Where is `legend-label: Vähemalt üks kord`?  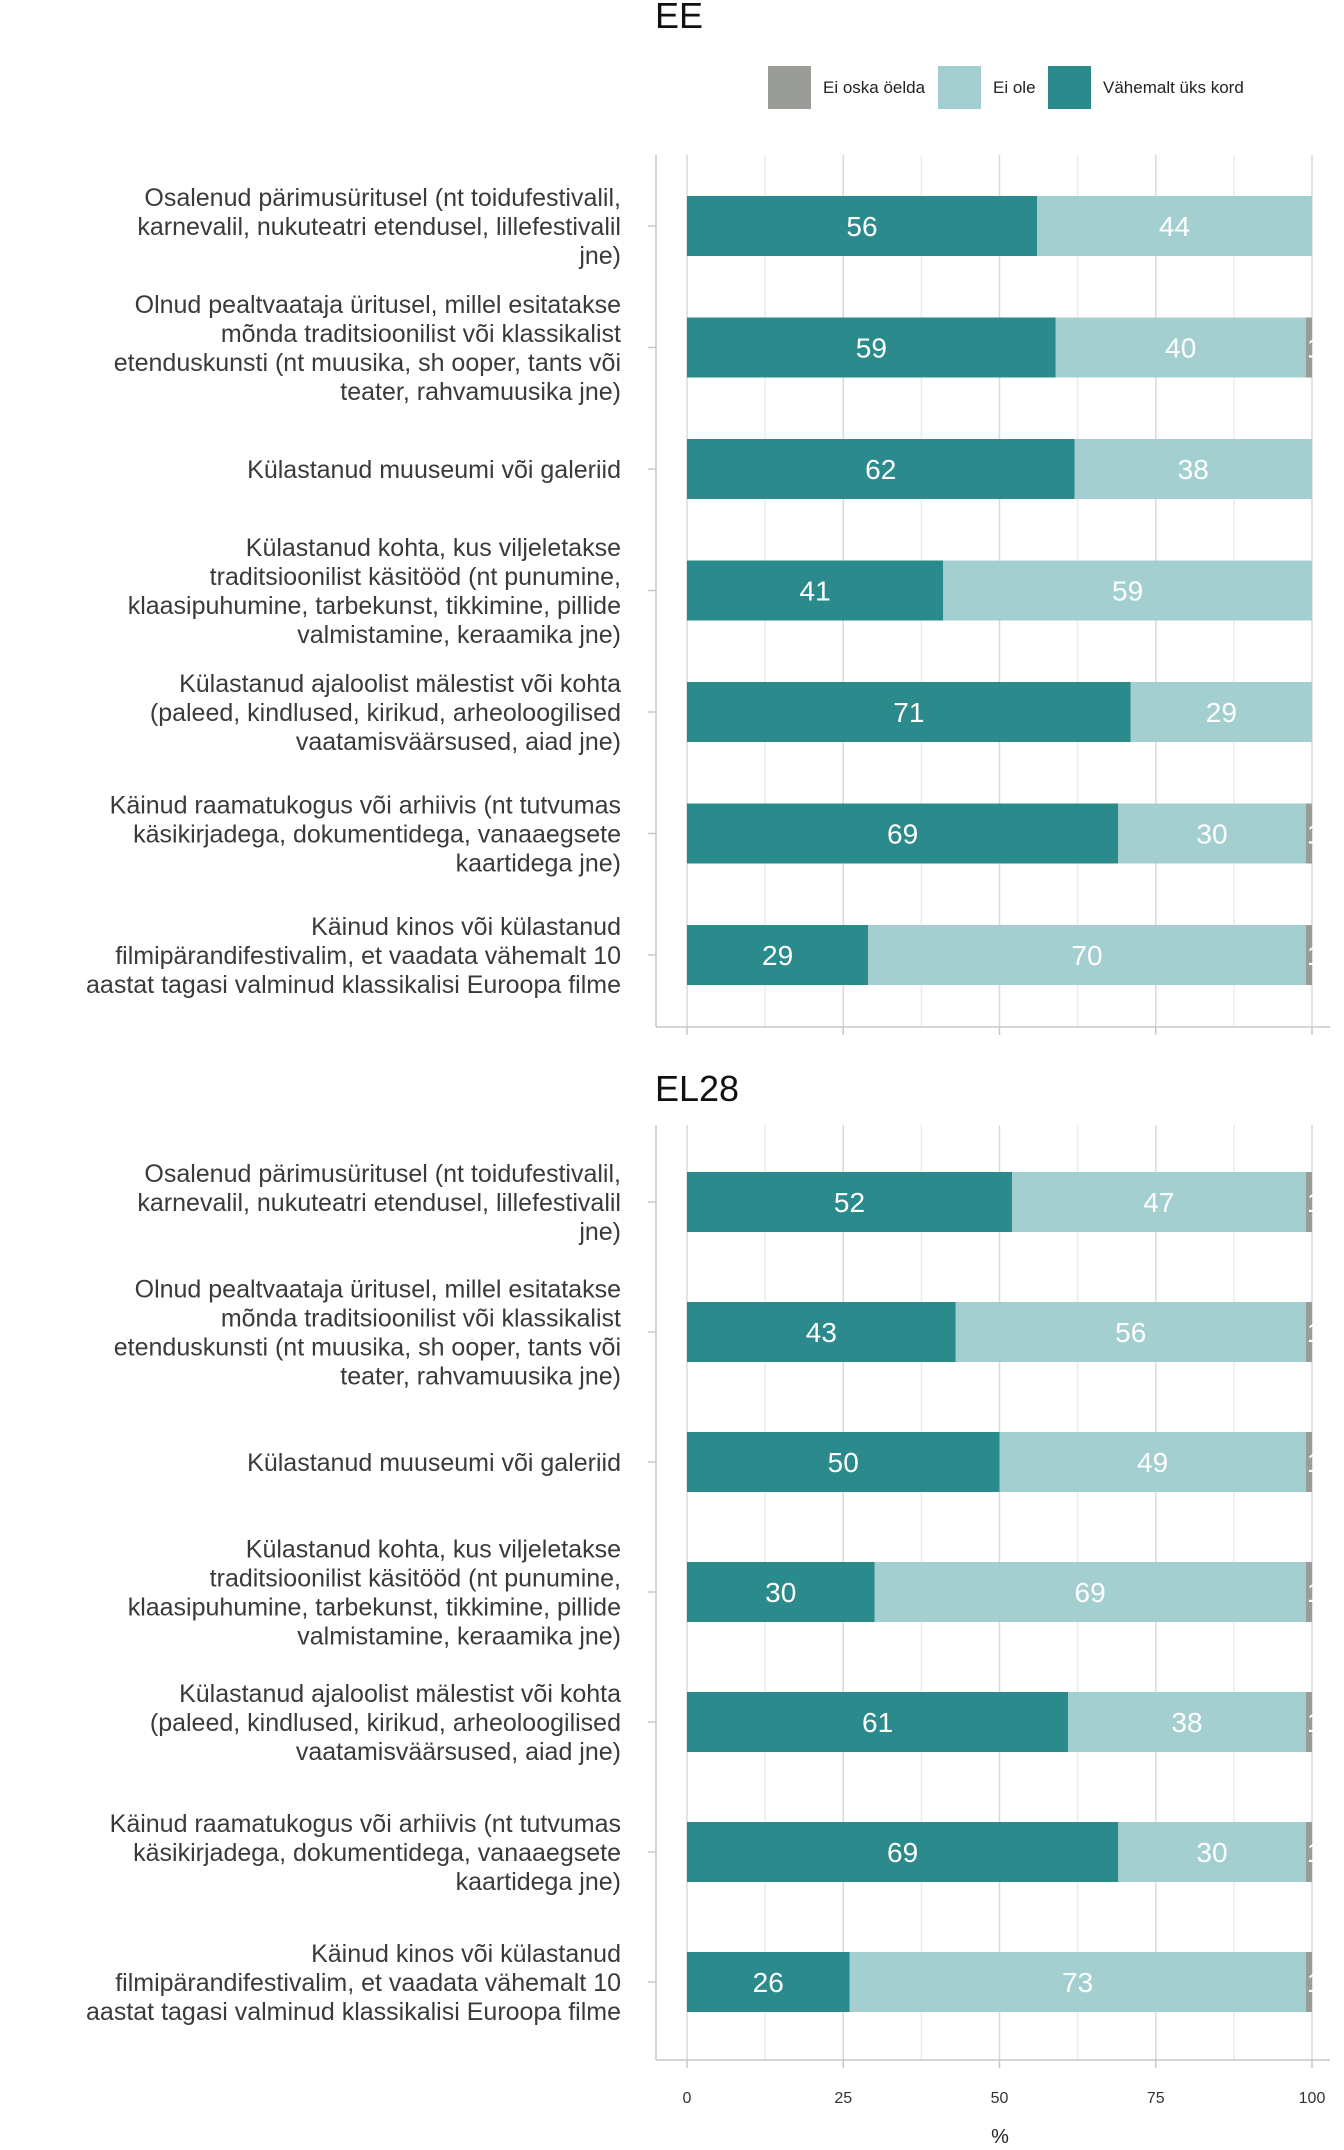 legend-label: Vähemalt üks kord is located at coordinates (1173, 87).